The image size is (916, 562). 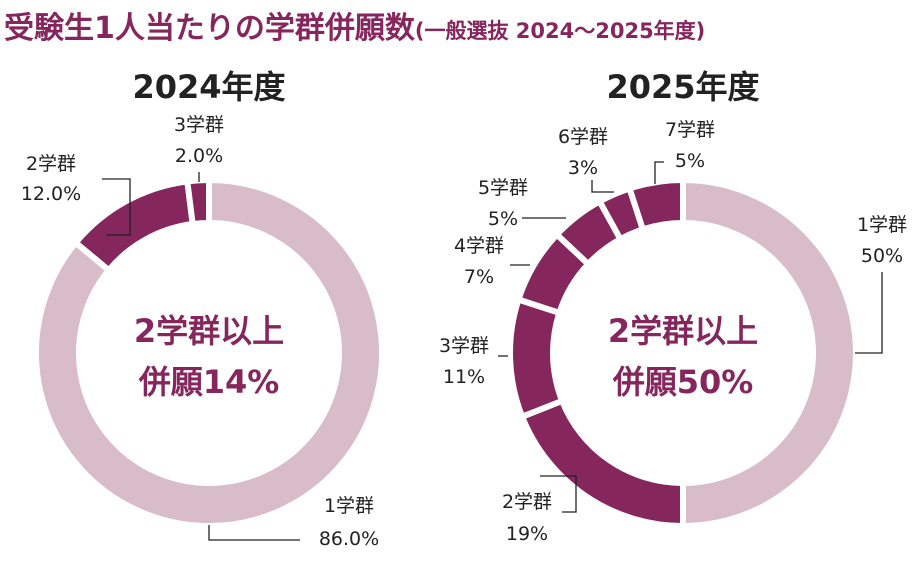 What do you see at coordinates (209, 382) in the screenshot?
I see `center-label-2024-line2: 併願14%` at bounding box center [209, 382].